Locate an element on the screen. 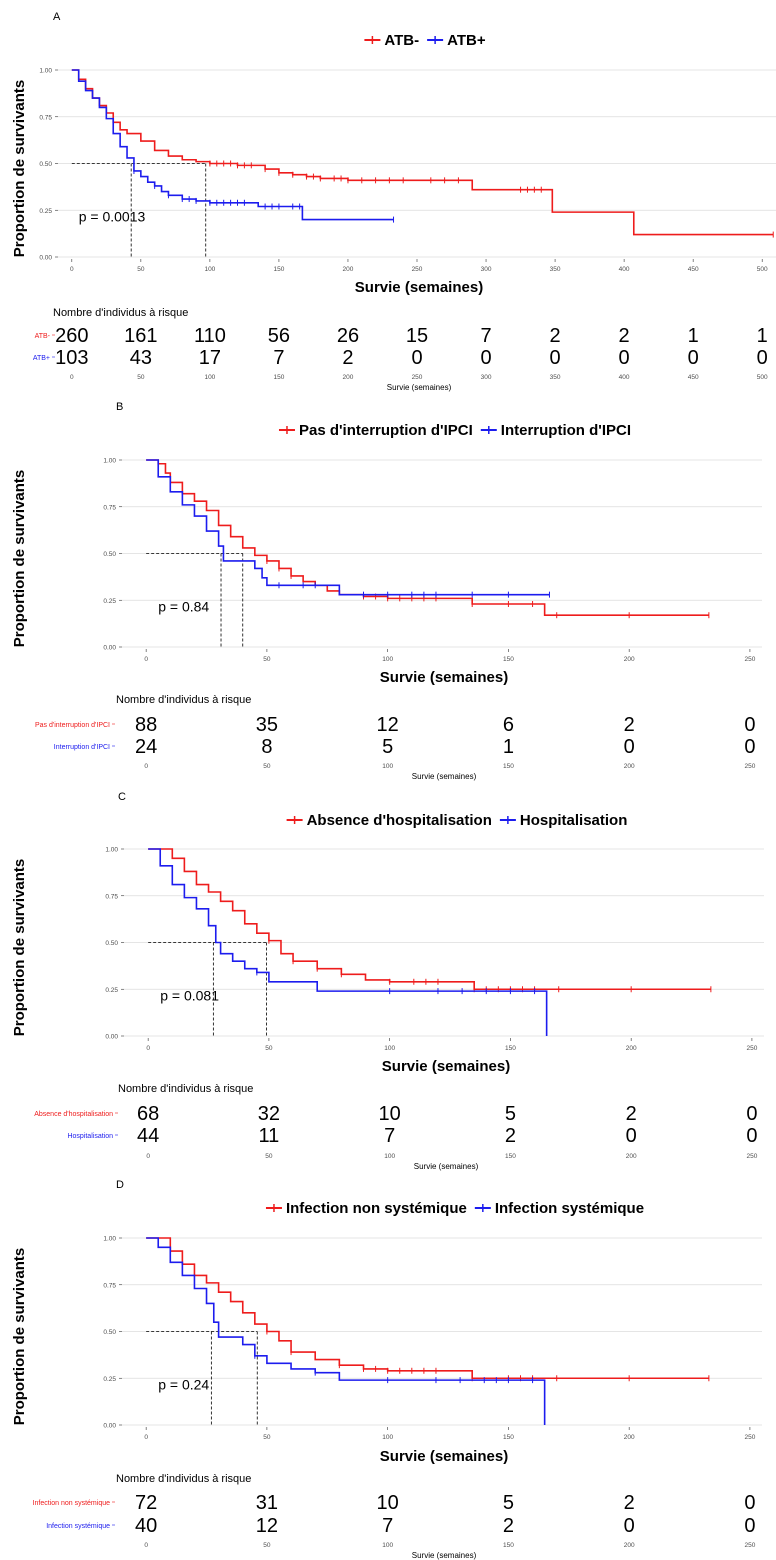 The width and height of the screenshot is (776, 1560). risk-row-label: Infection non systémique is located at coordinates (72, 1503).